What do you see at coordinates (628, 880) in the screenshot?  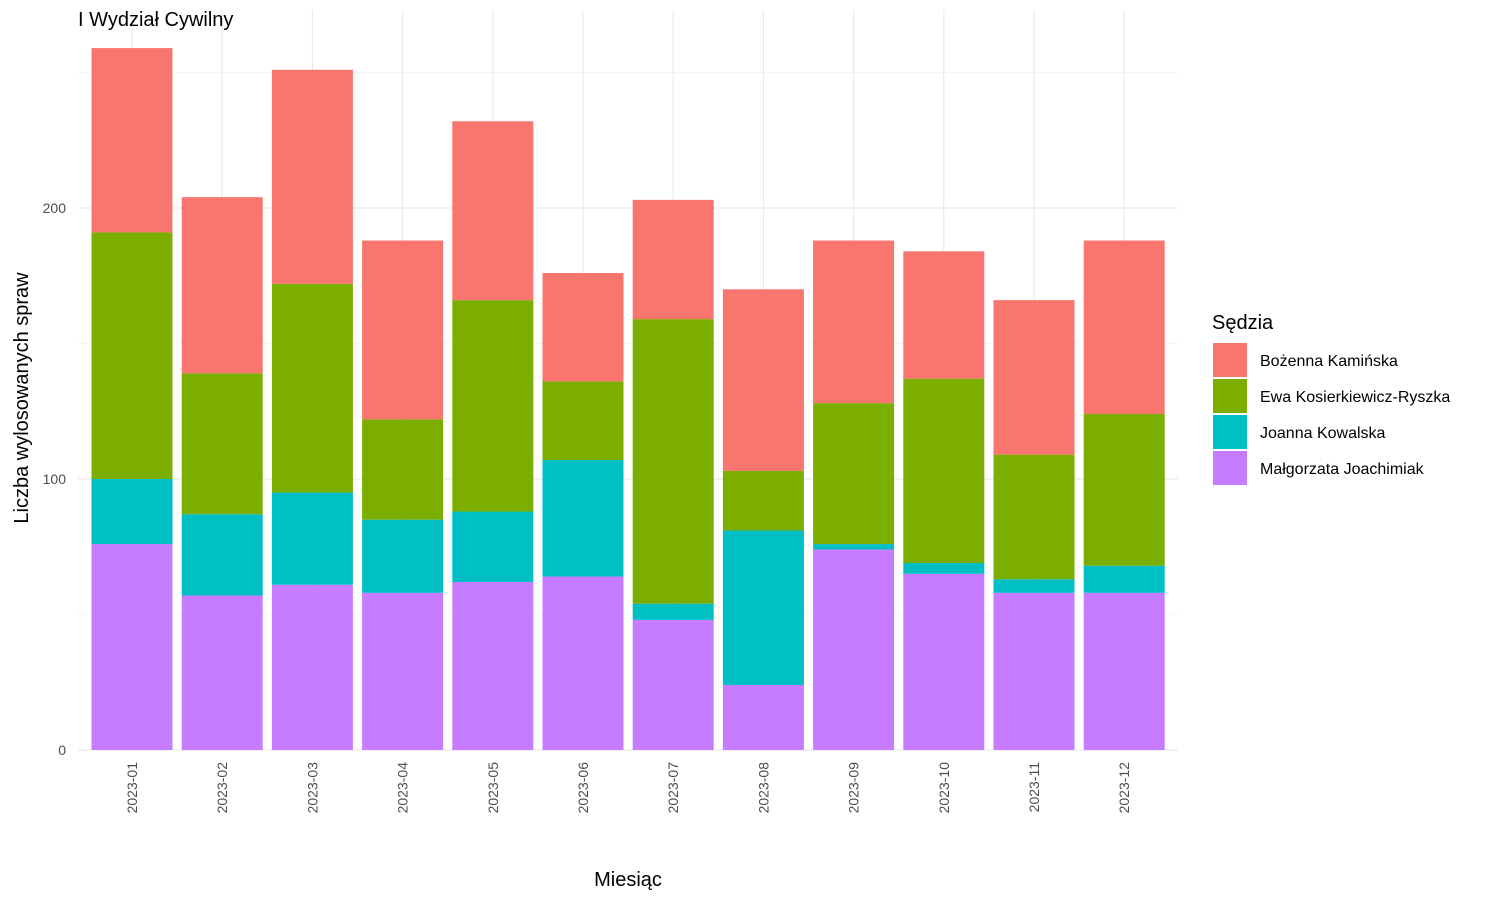 I see `x-axis-title: Miesiąc` at bounding box center [628, 880].